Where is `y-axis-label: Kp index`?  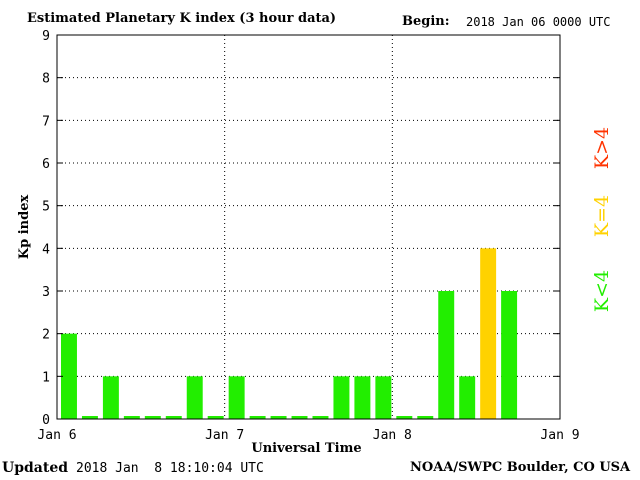 y-axis-label: Kp index is located at coordinates (24, 227).